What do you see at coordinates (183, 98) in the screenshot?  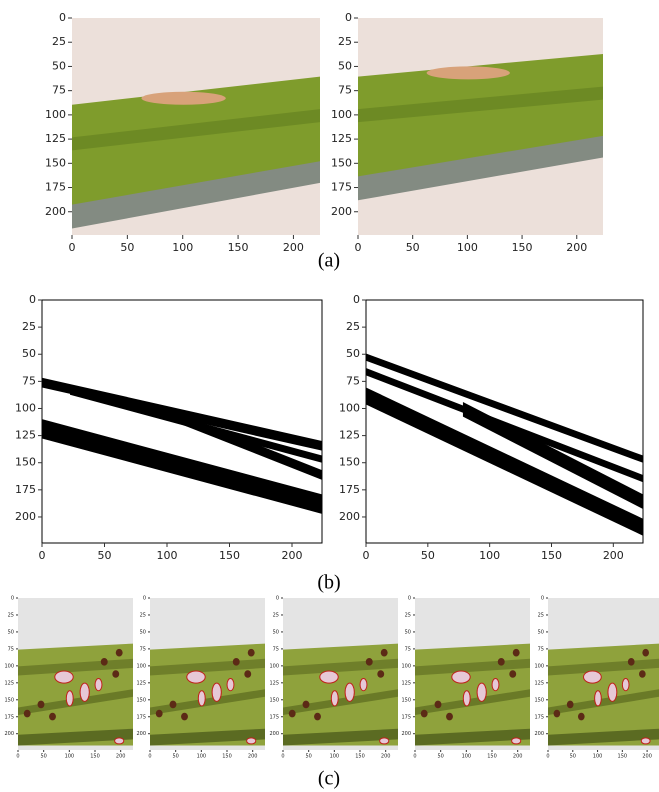 I see `lesion` at bounding box center [183, 98].